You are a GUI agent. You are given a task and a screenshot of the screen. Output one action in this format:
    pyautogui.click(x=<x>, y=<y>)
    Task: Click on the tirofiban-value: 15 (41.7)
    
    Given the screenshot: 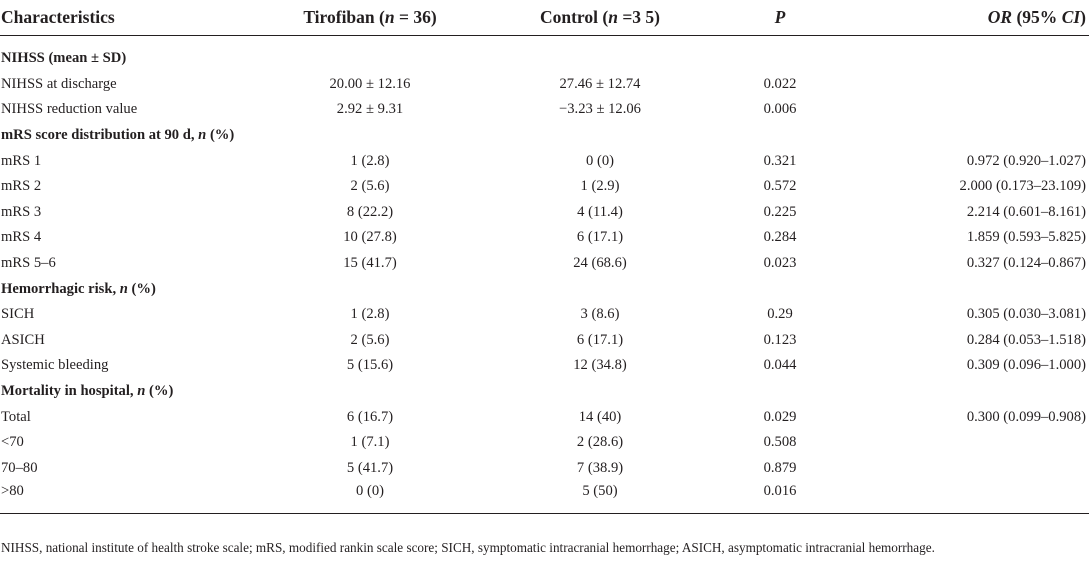 What is the action you would take?
    pyautogui.click(x=370, y=263)
    